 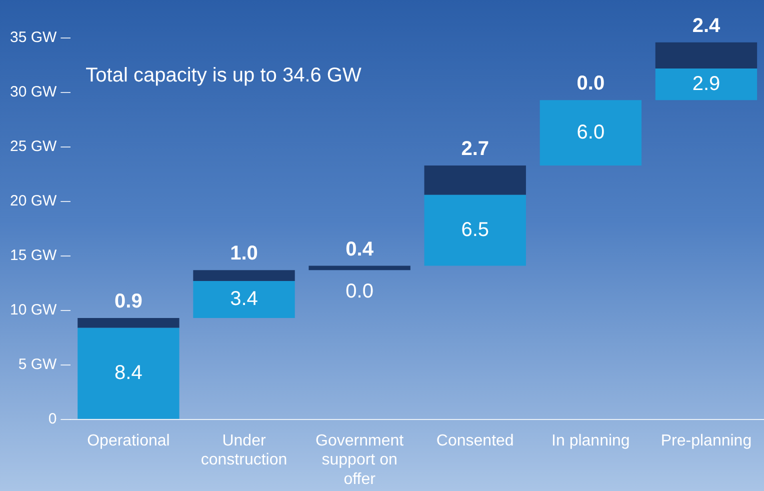 I want to click on data-label: 3.4, so click(x=244, y=299).